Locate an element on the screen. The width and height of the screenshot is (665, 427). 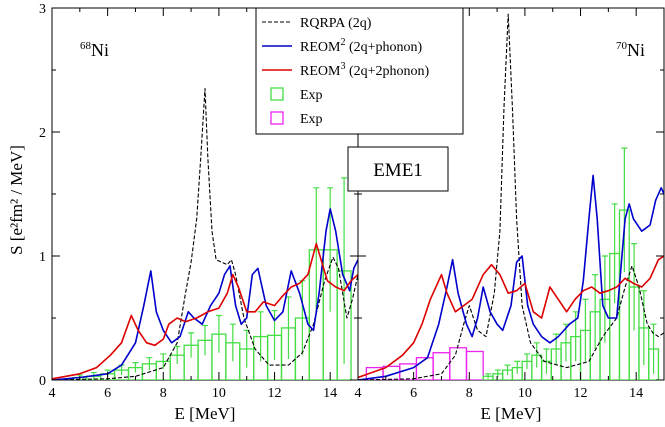
legend-item-0: RQRPA (2q) is located at coordinates (317, 23).